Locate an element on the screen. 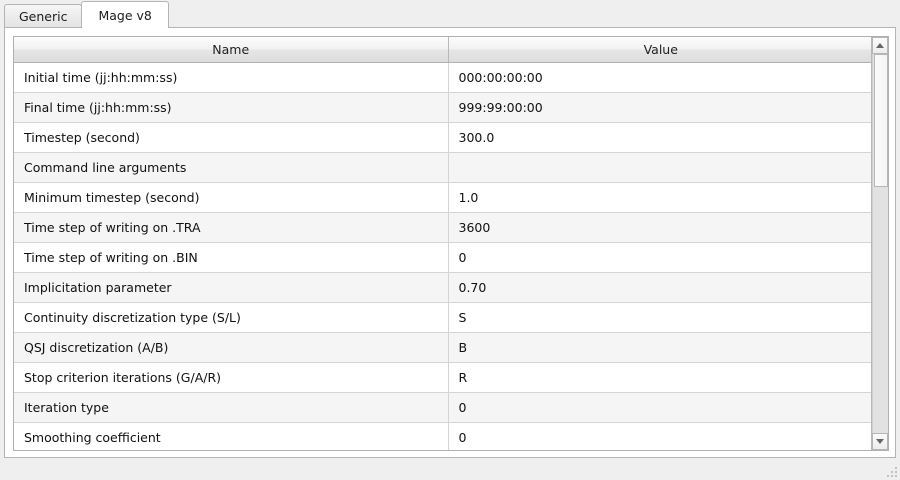 The height and width of the screenshot is (480, 900). cell-name: Timestep (second) is located at coordinates (231, 137).